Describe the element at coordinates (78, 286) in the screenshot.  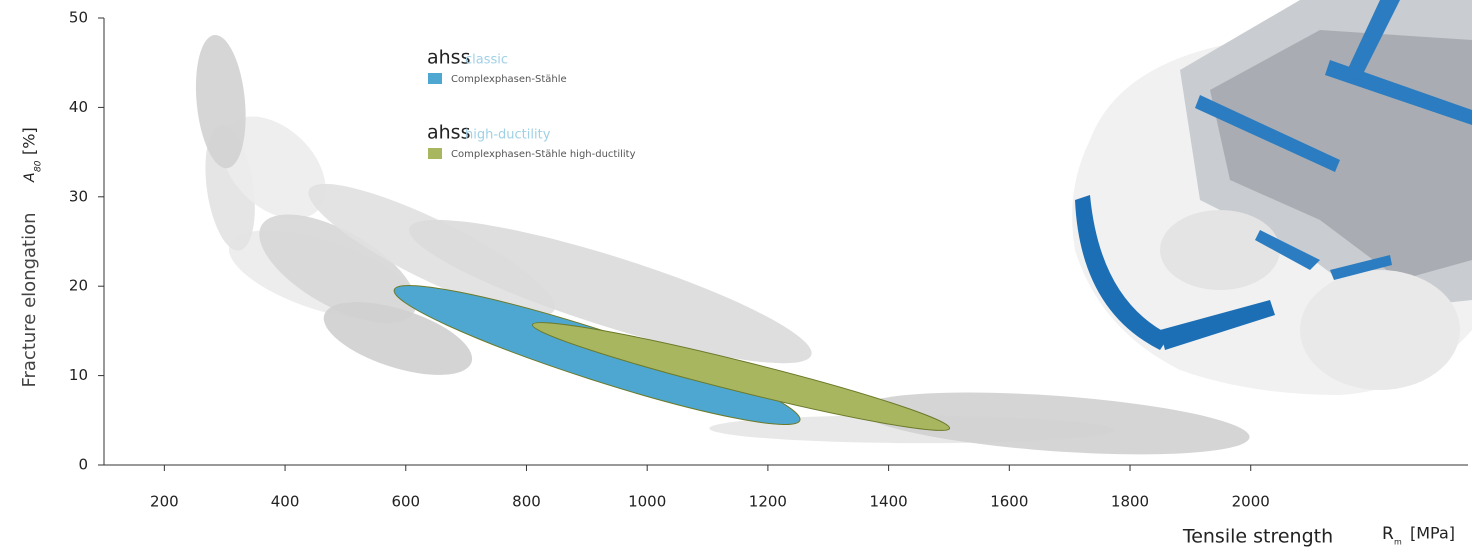
I see `y-tick-label: 20` at that location.